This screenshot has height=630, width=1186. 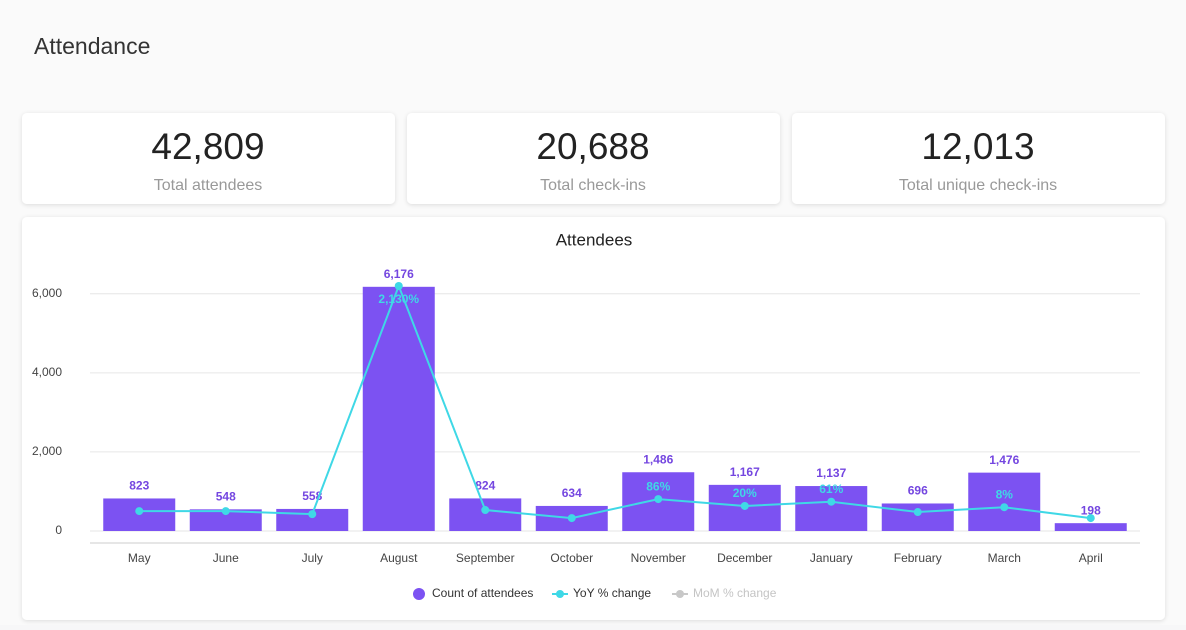 I want to click on legend-label: MoM % change, so click(x=735, y=593).